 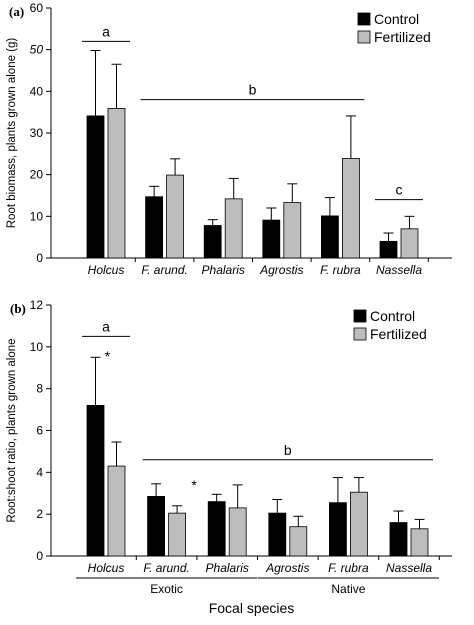 What do you see at coordinates (39, 472) in the screenshot?
I see `y-tick-label: 4` at bounding box center [39, 472].